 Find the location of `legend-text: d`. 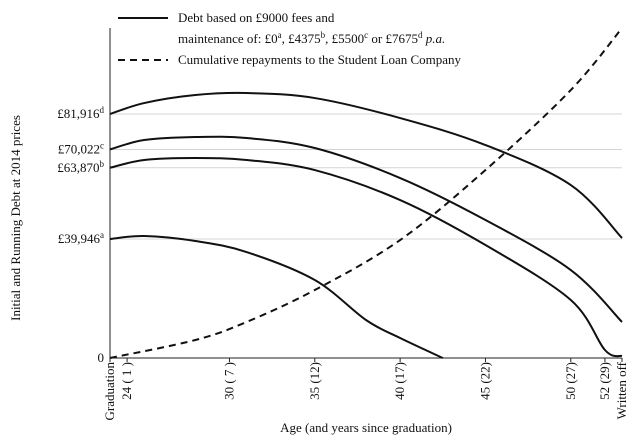

legend-text: d is located at coordinates (420, 35).